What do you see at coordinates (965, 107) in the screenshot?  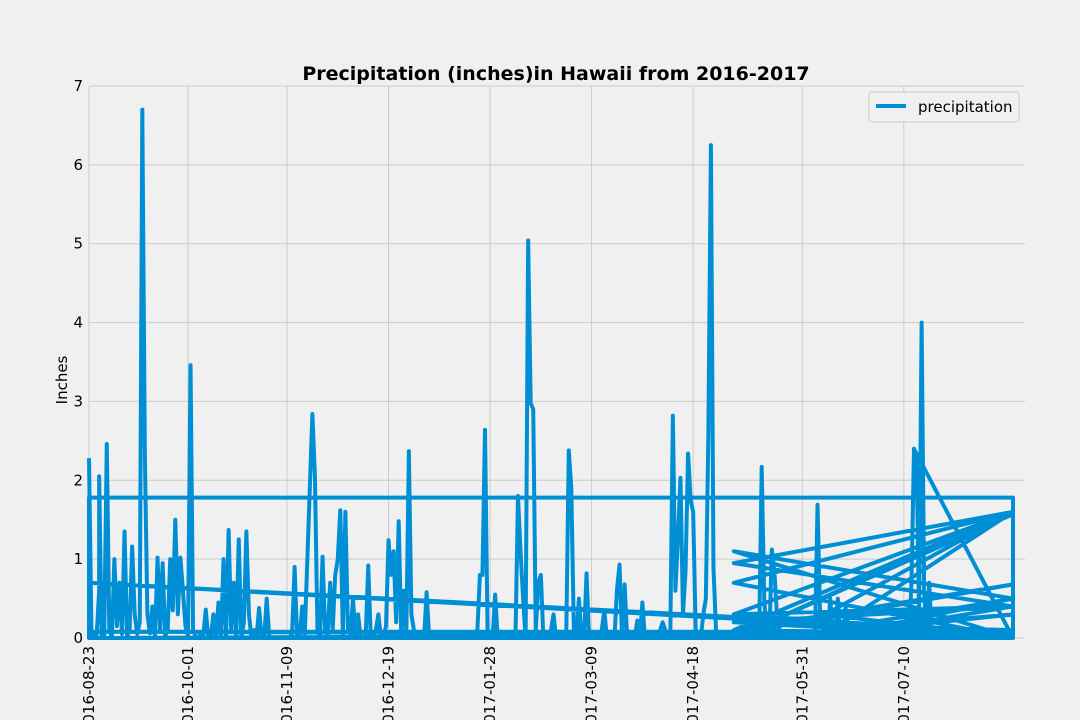 I see `legend-label: precipitation` at bounding box center [965, 107].